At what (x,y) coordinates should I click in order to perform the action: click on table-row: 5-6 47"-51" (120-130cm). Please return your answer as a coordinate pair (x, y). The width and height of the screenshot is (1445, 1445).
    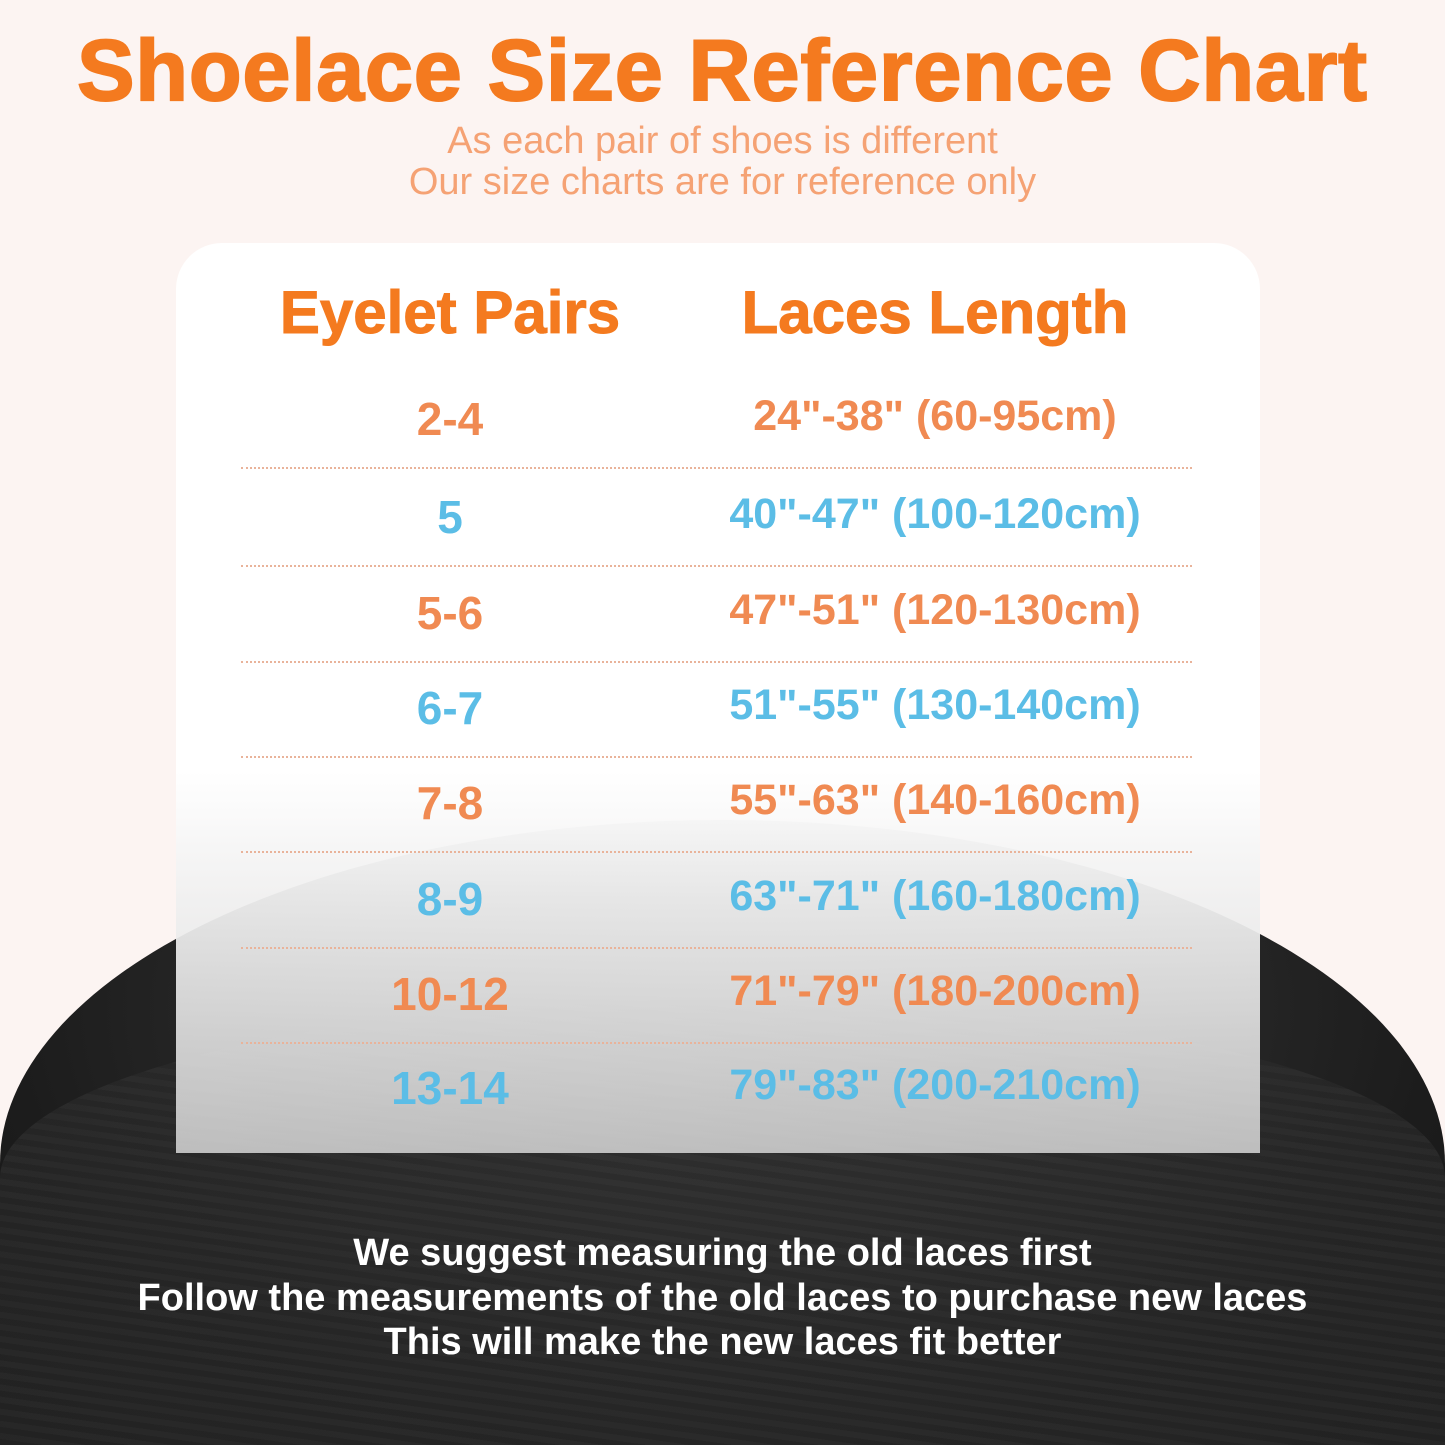
    Looking at the image, I should click on (722, 616).